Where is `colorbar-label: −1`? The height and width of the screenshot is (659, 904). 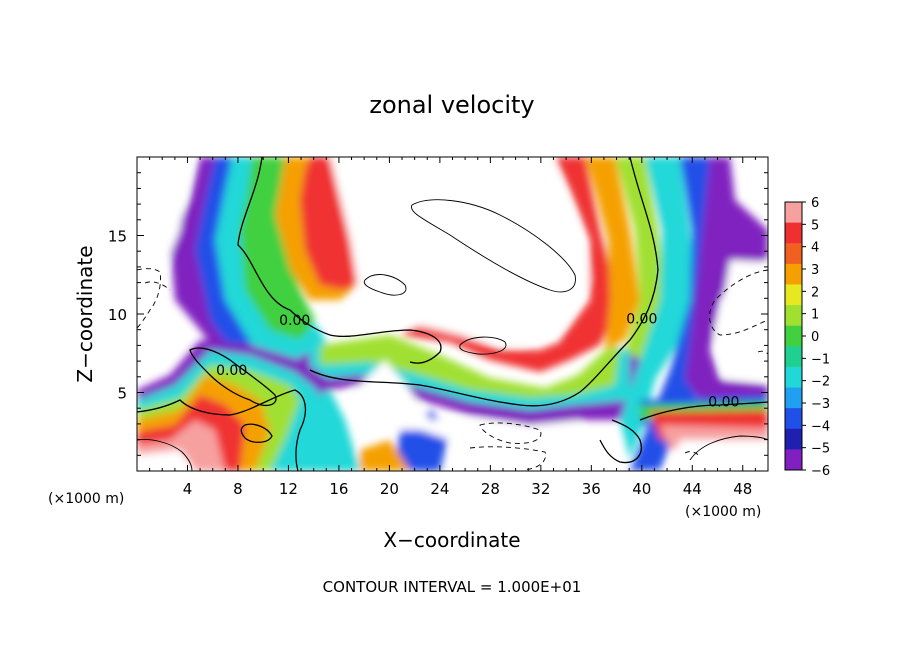 colorbar-label: −1 is located at coordinates (820, 359).